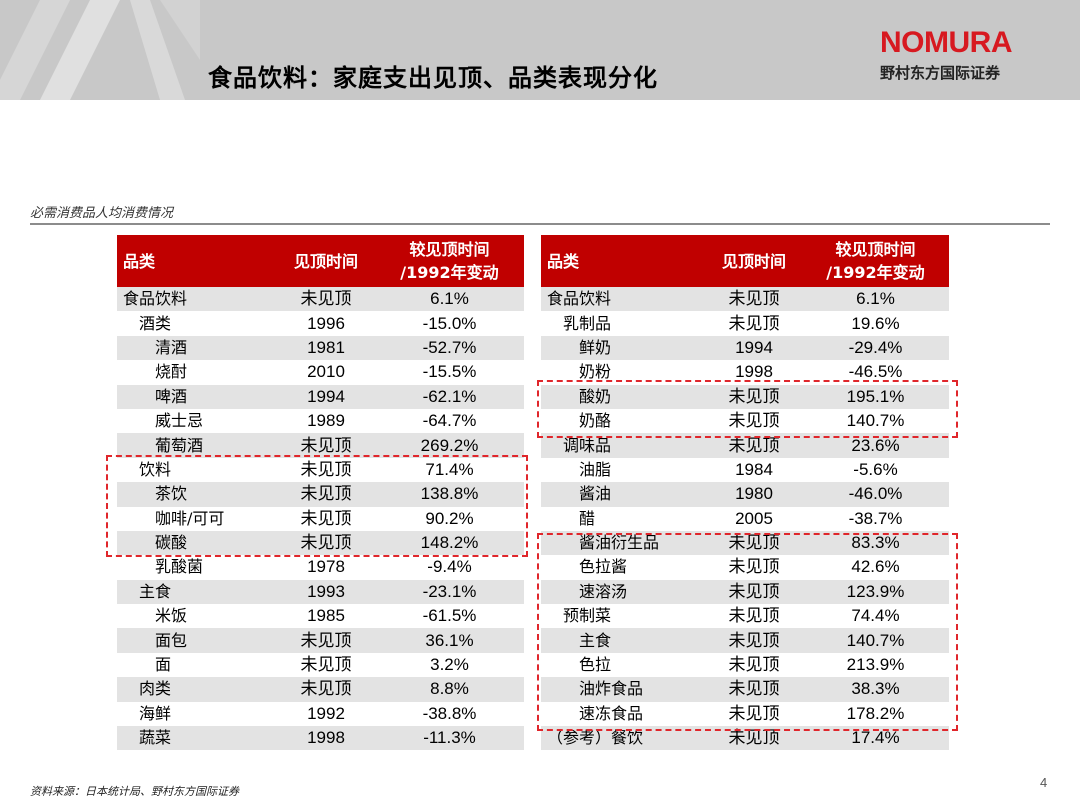 This screenshot has height=810, width=1080. What do you see at coordinates (745, 689) in the screenshot?
I see `table-row: 油炸食品 未见顶 38.3%` at bounding box center [745, 689].